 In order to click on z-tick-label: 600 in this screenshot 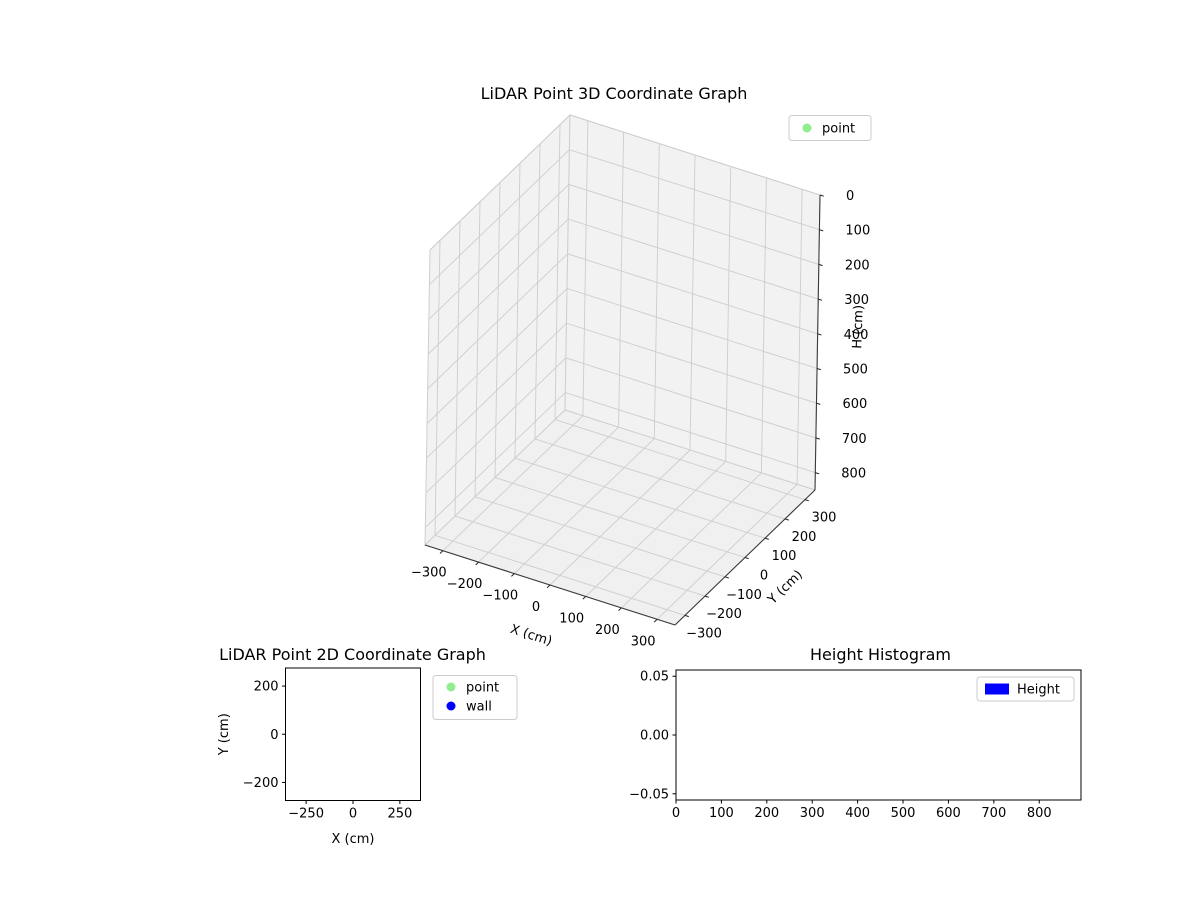, I will do `click(854, 404)`.